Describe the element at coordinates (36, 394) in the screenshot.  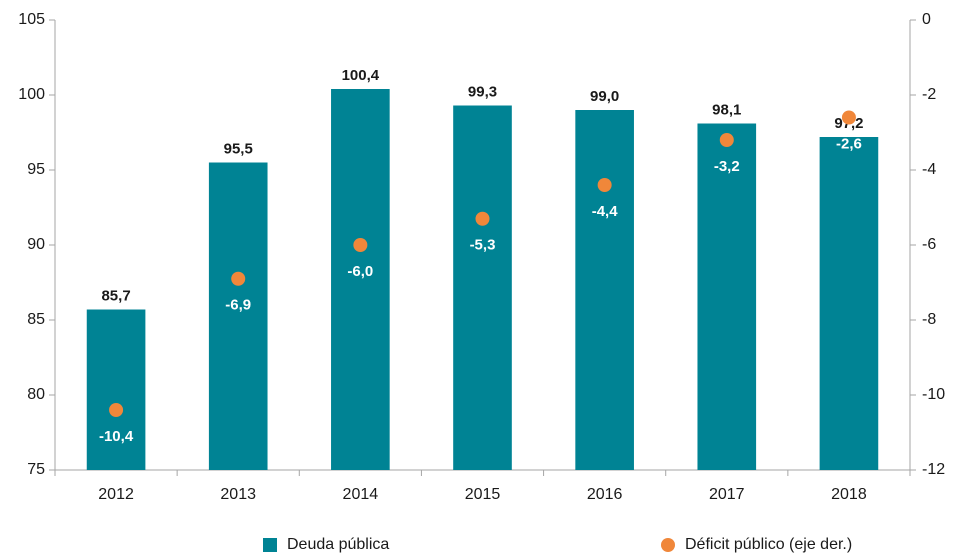
I see `y-tick-label: 80` at that location.